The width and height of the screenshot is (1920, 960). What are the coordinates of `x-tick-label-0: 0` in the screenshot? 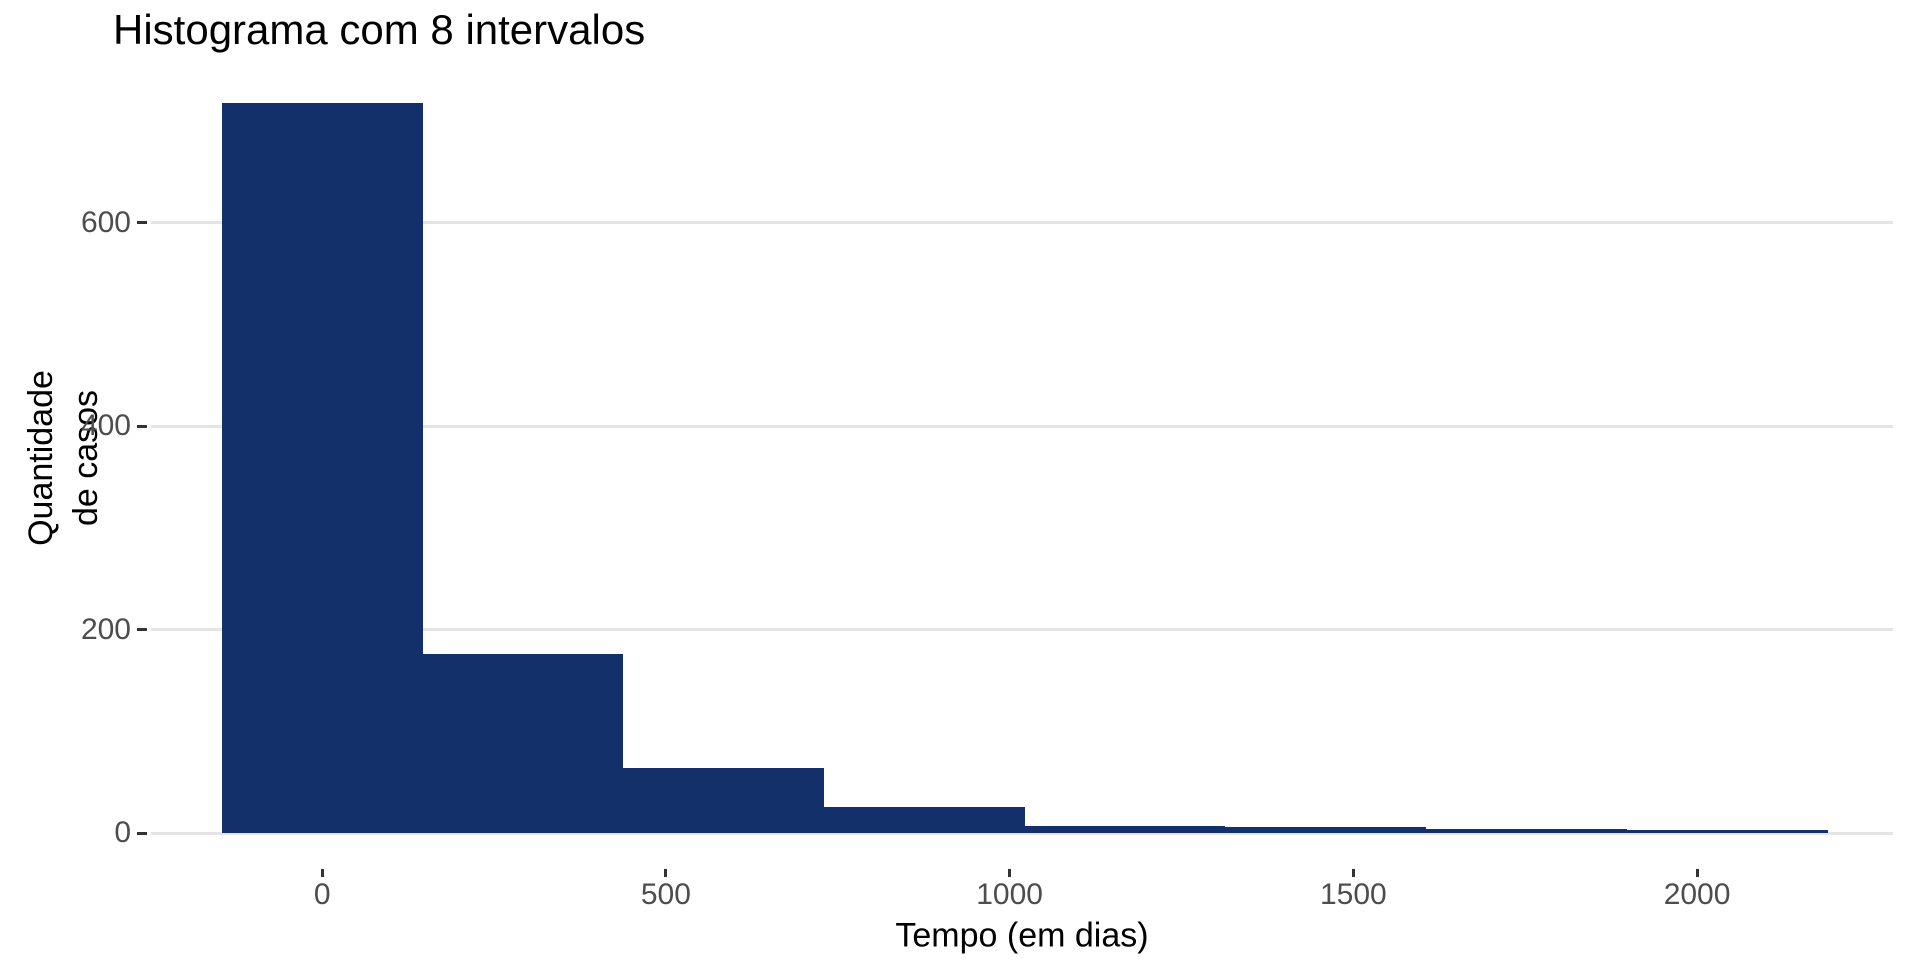 It's located at (322, 894).